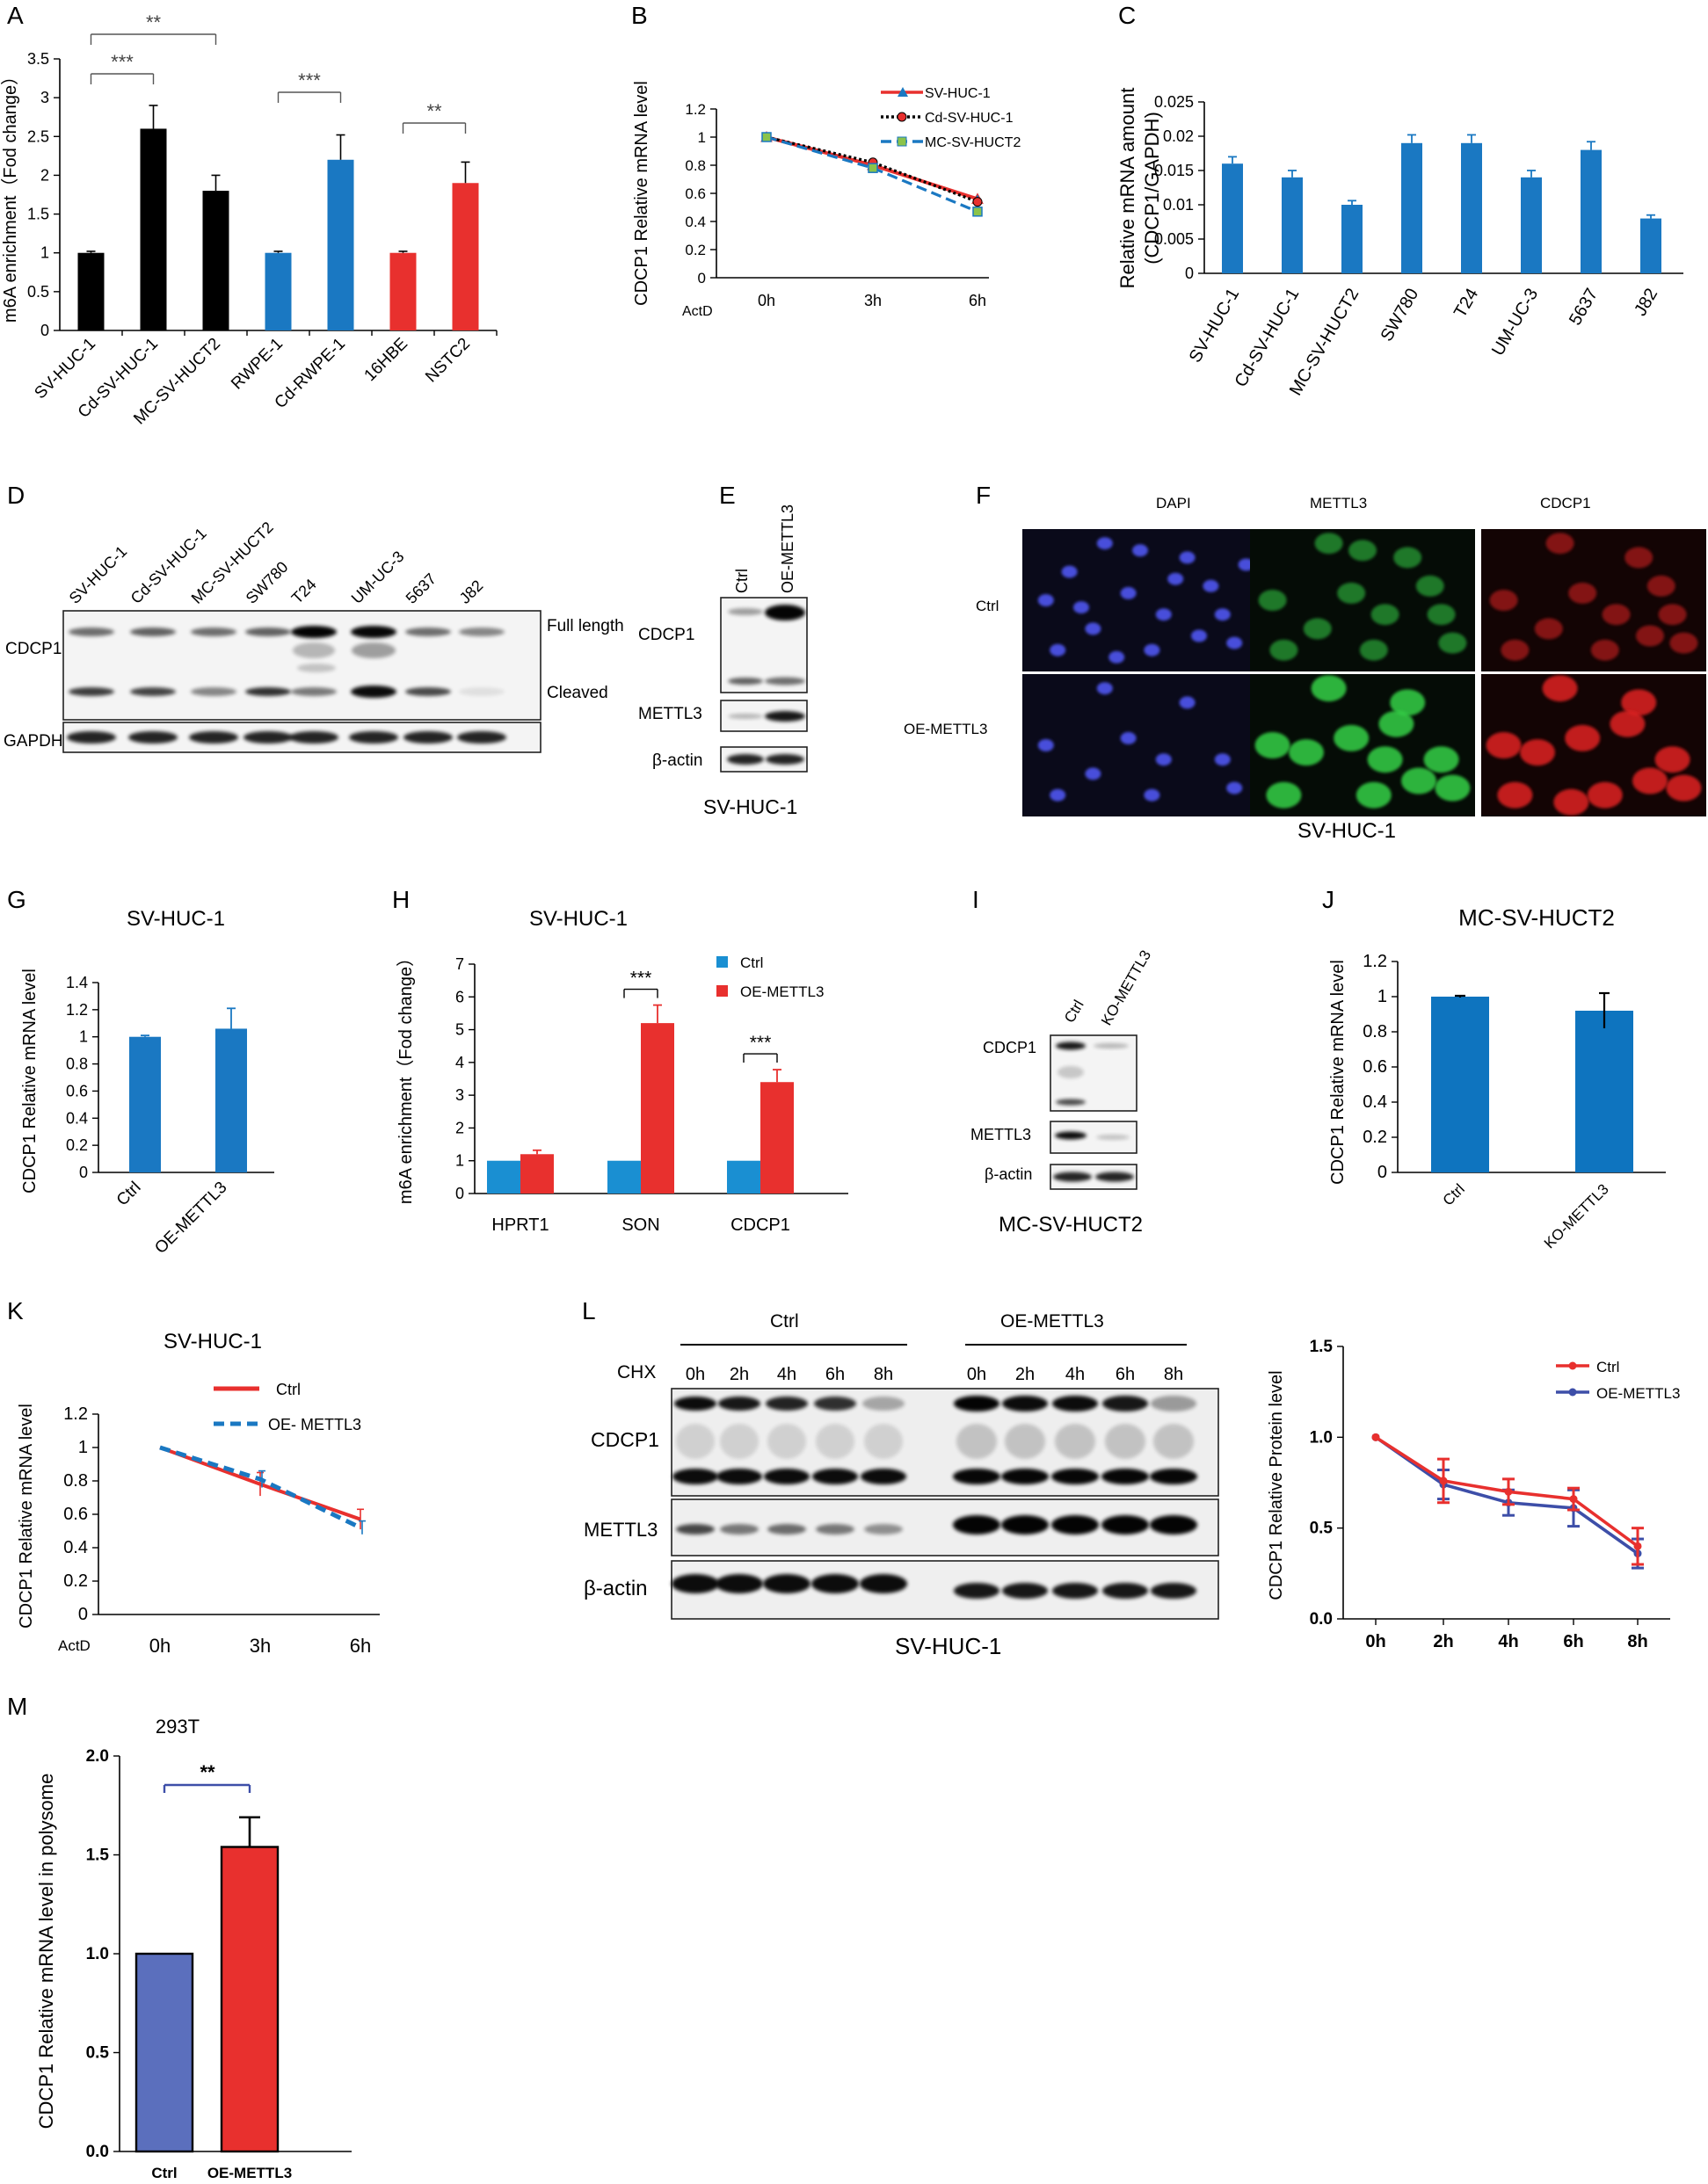 This screenshot has width=1708, height=2184. Describe the element at coordinates (742, 581) in the screenshot. I see `blot-lane-label: Ctrl` at that location.